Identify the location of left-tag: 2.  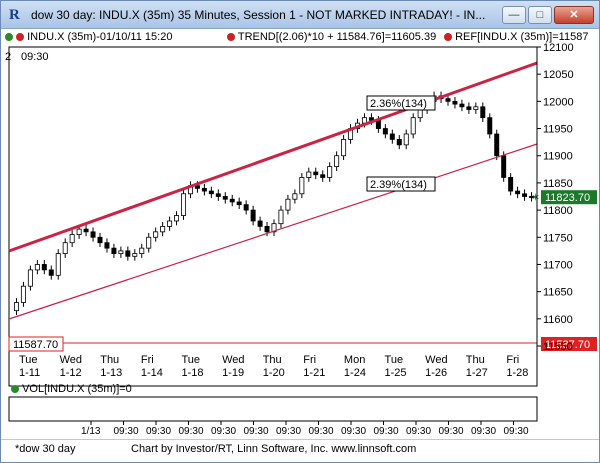
(8, 57).